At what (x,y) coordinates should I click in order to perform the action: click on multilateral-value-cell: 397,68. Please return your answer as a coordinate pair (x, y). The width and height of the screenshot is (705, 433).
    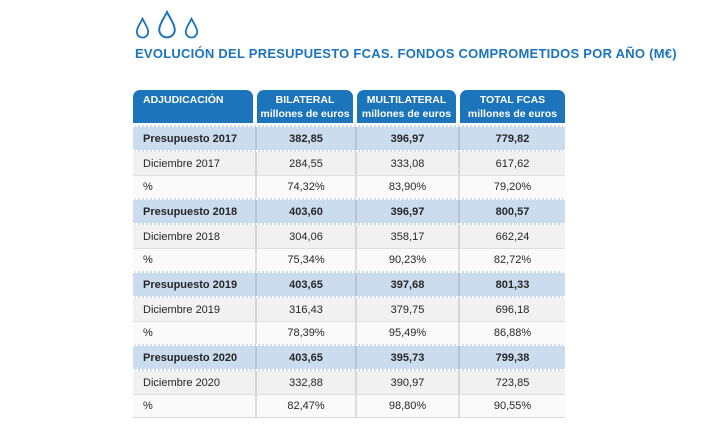
    Looking at the image, I should click on (408, 284).